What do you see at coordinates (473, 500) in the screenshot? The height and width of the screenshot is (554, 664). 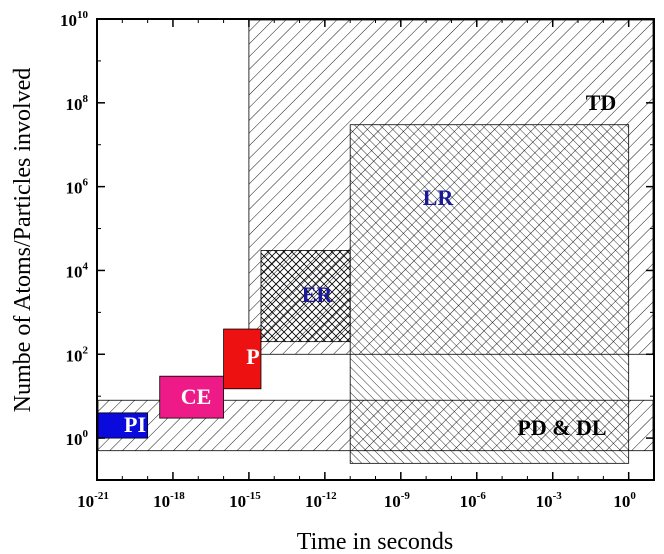 I see `x-tick-label: 10⁻⁶` at bounding box center [473, 500].